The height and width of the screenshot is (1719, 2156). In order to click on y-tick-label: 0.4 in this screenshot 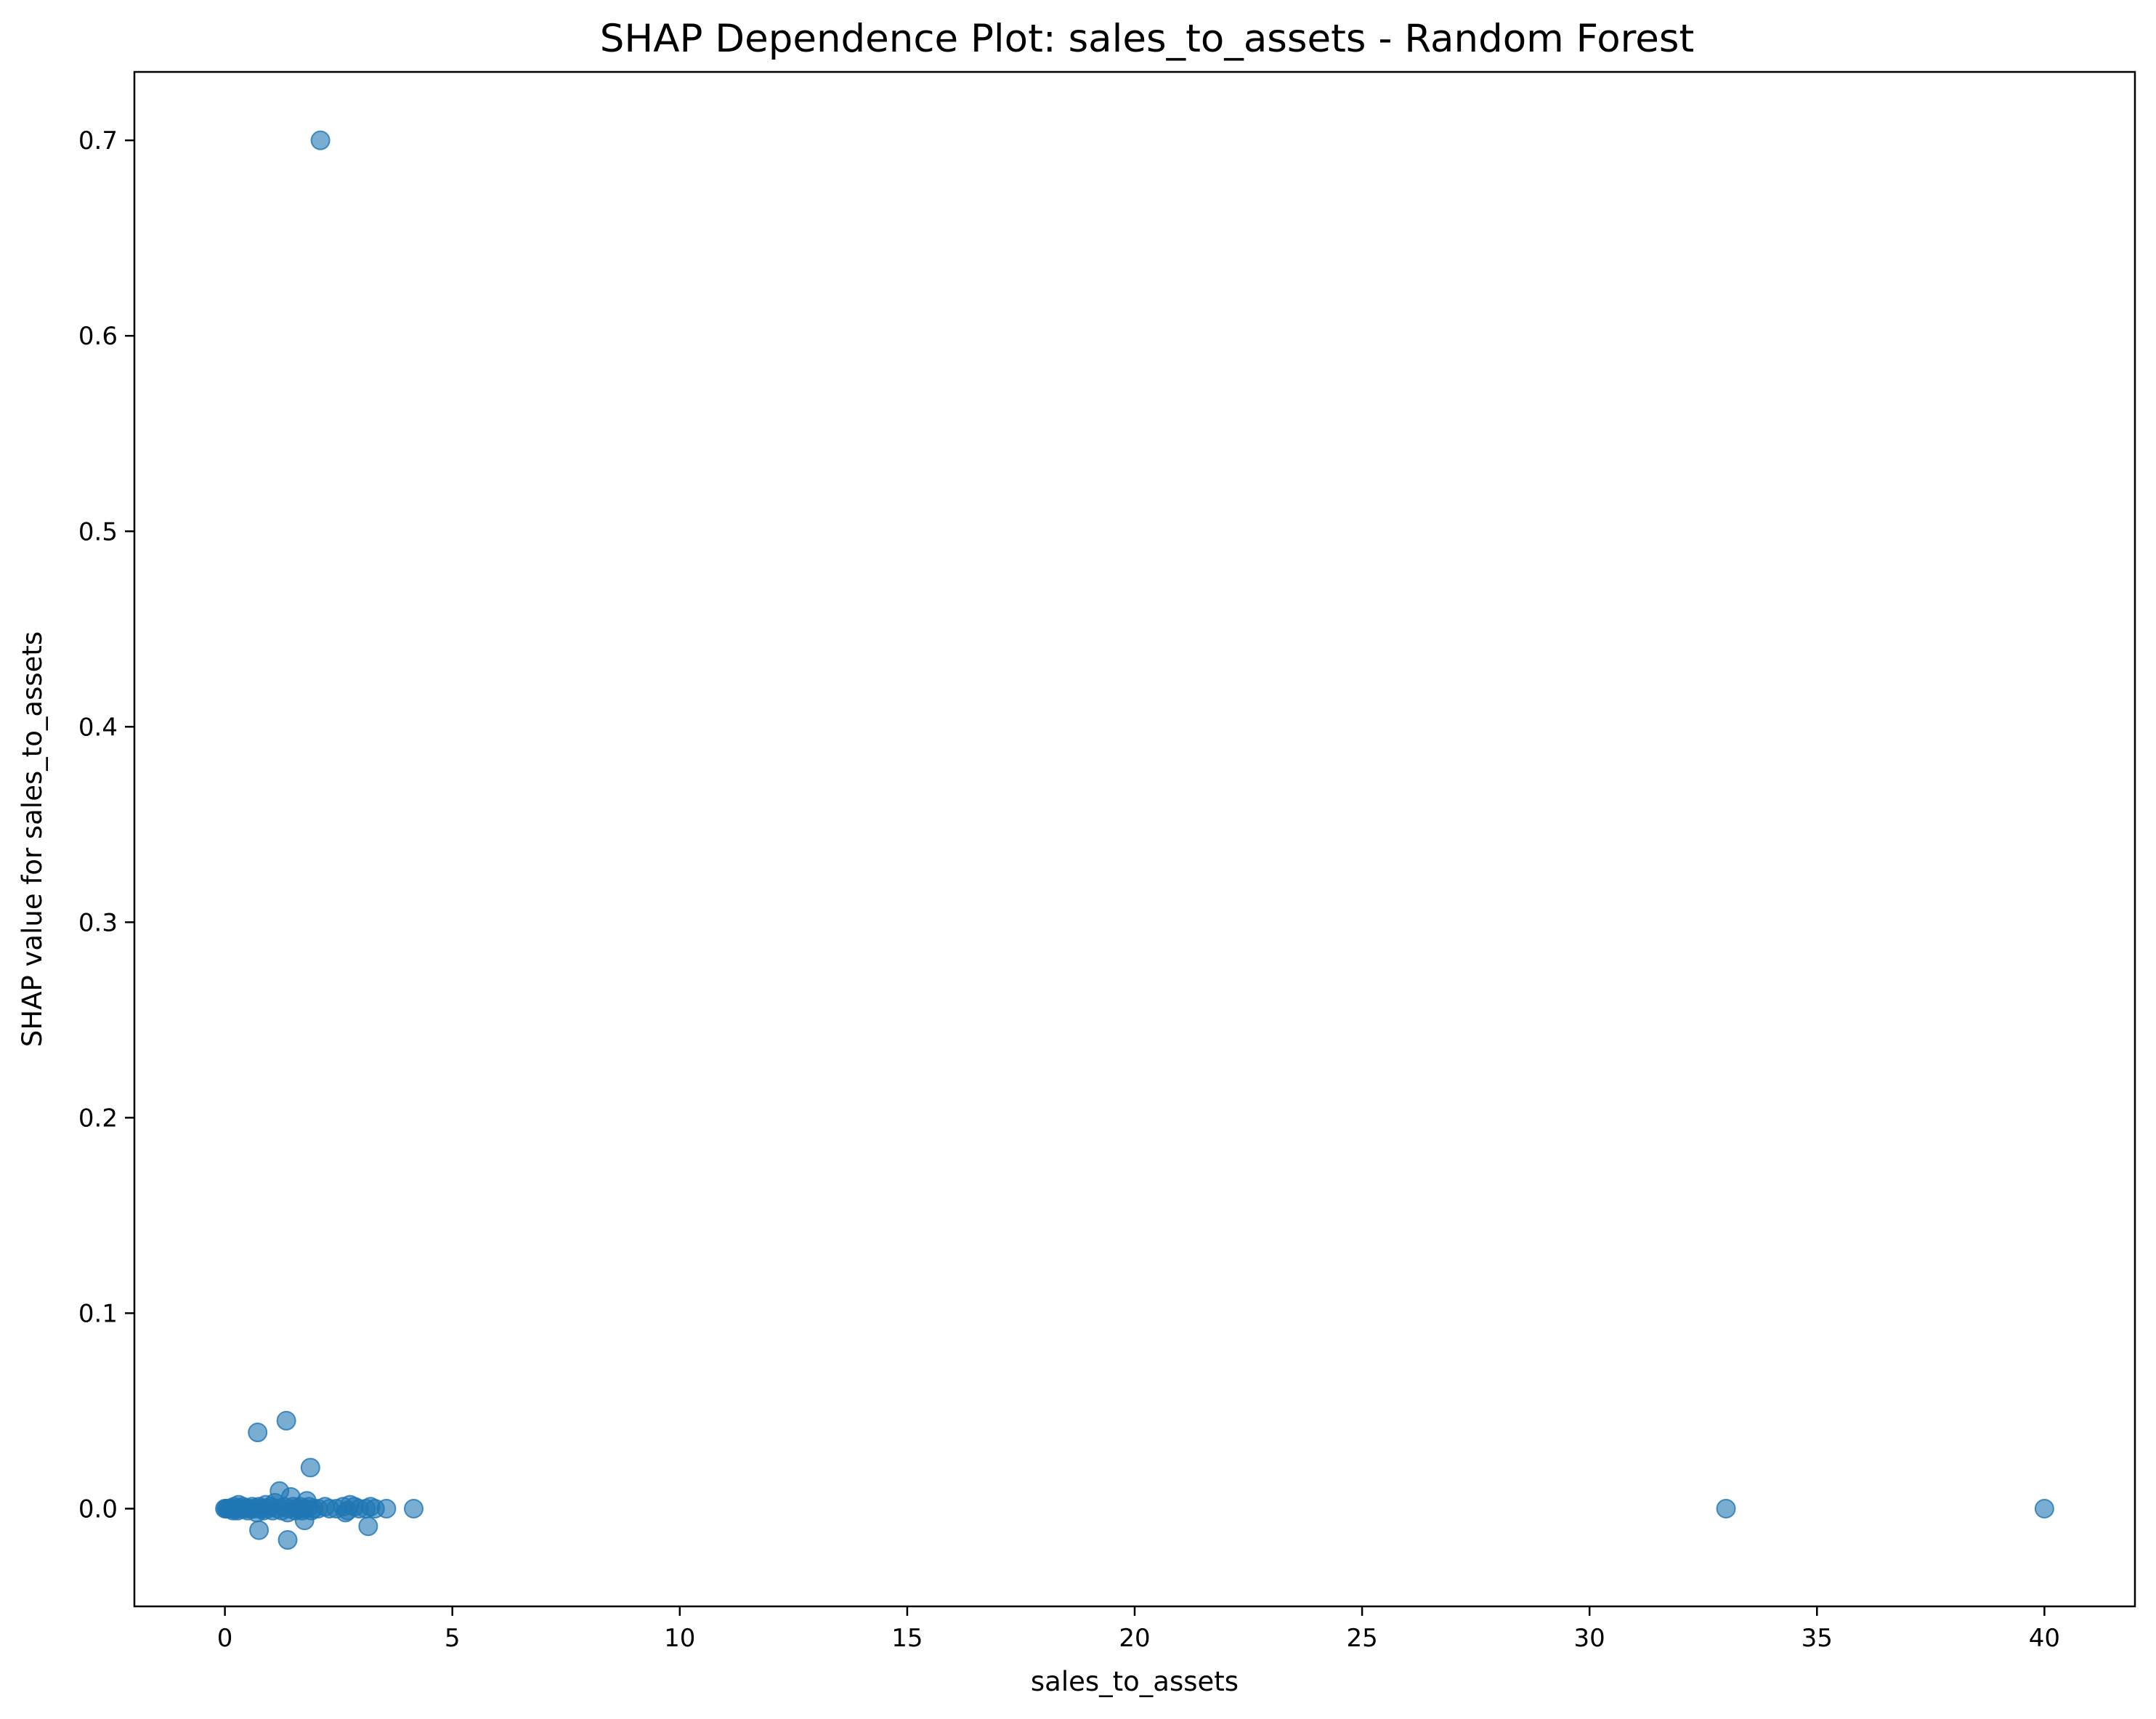, I will do `click(98, 727)`.